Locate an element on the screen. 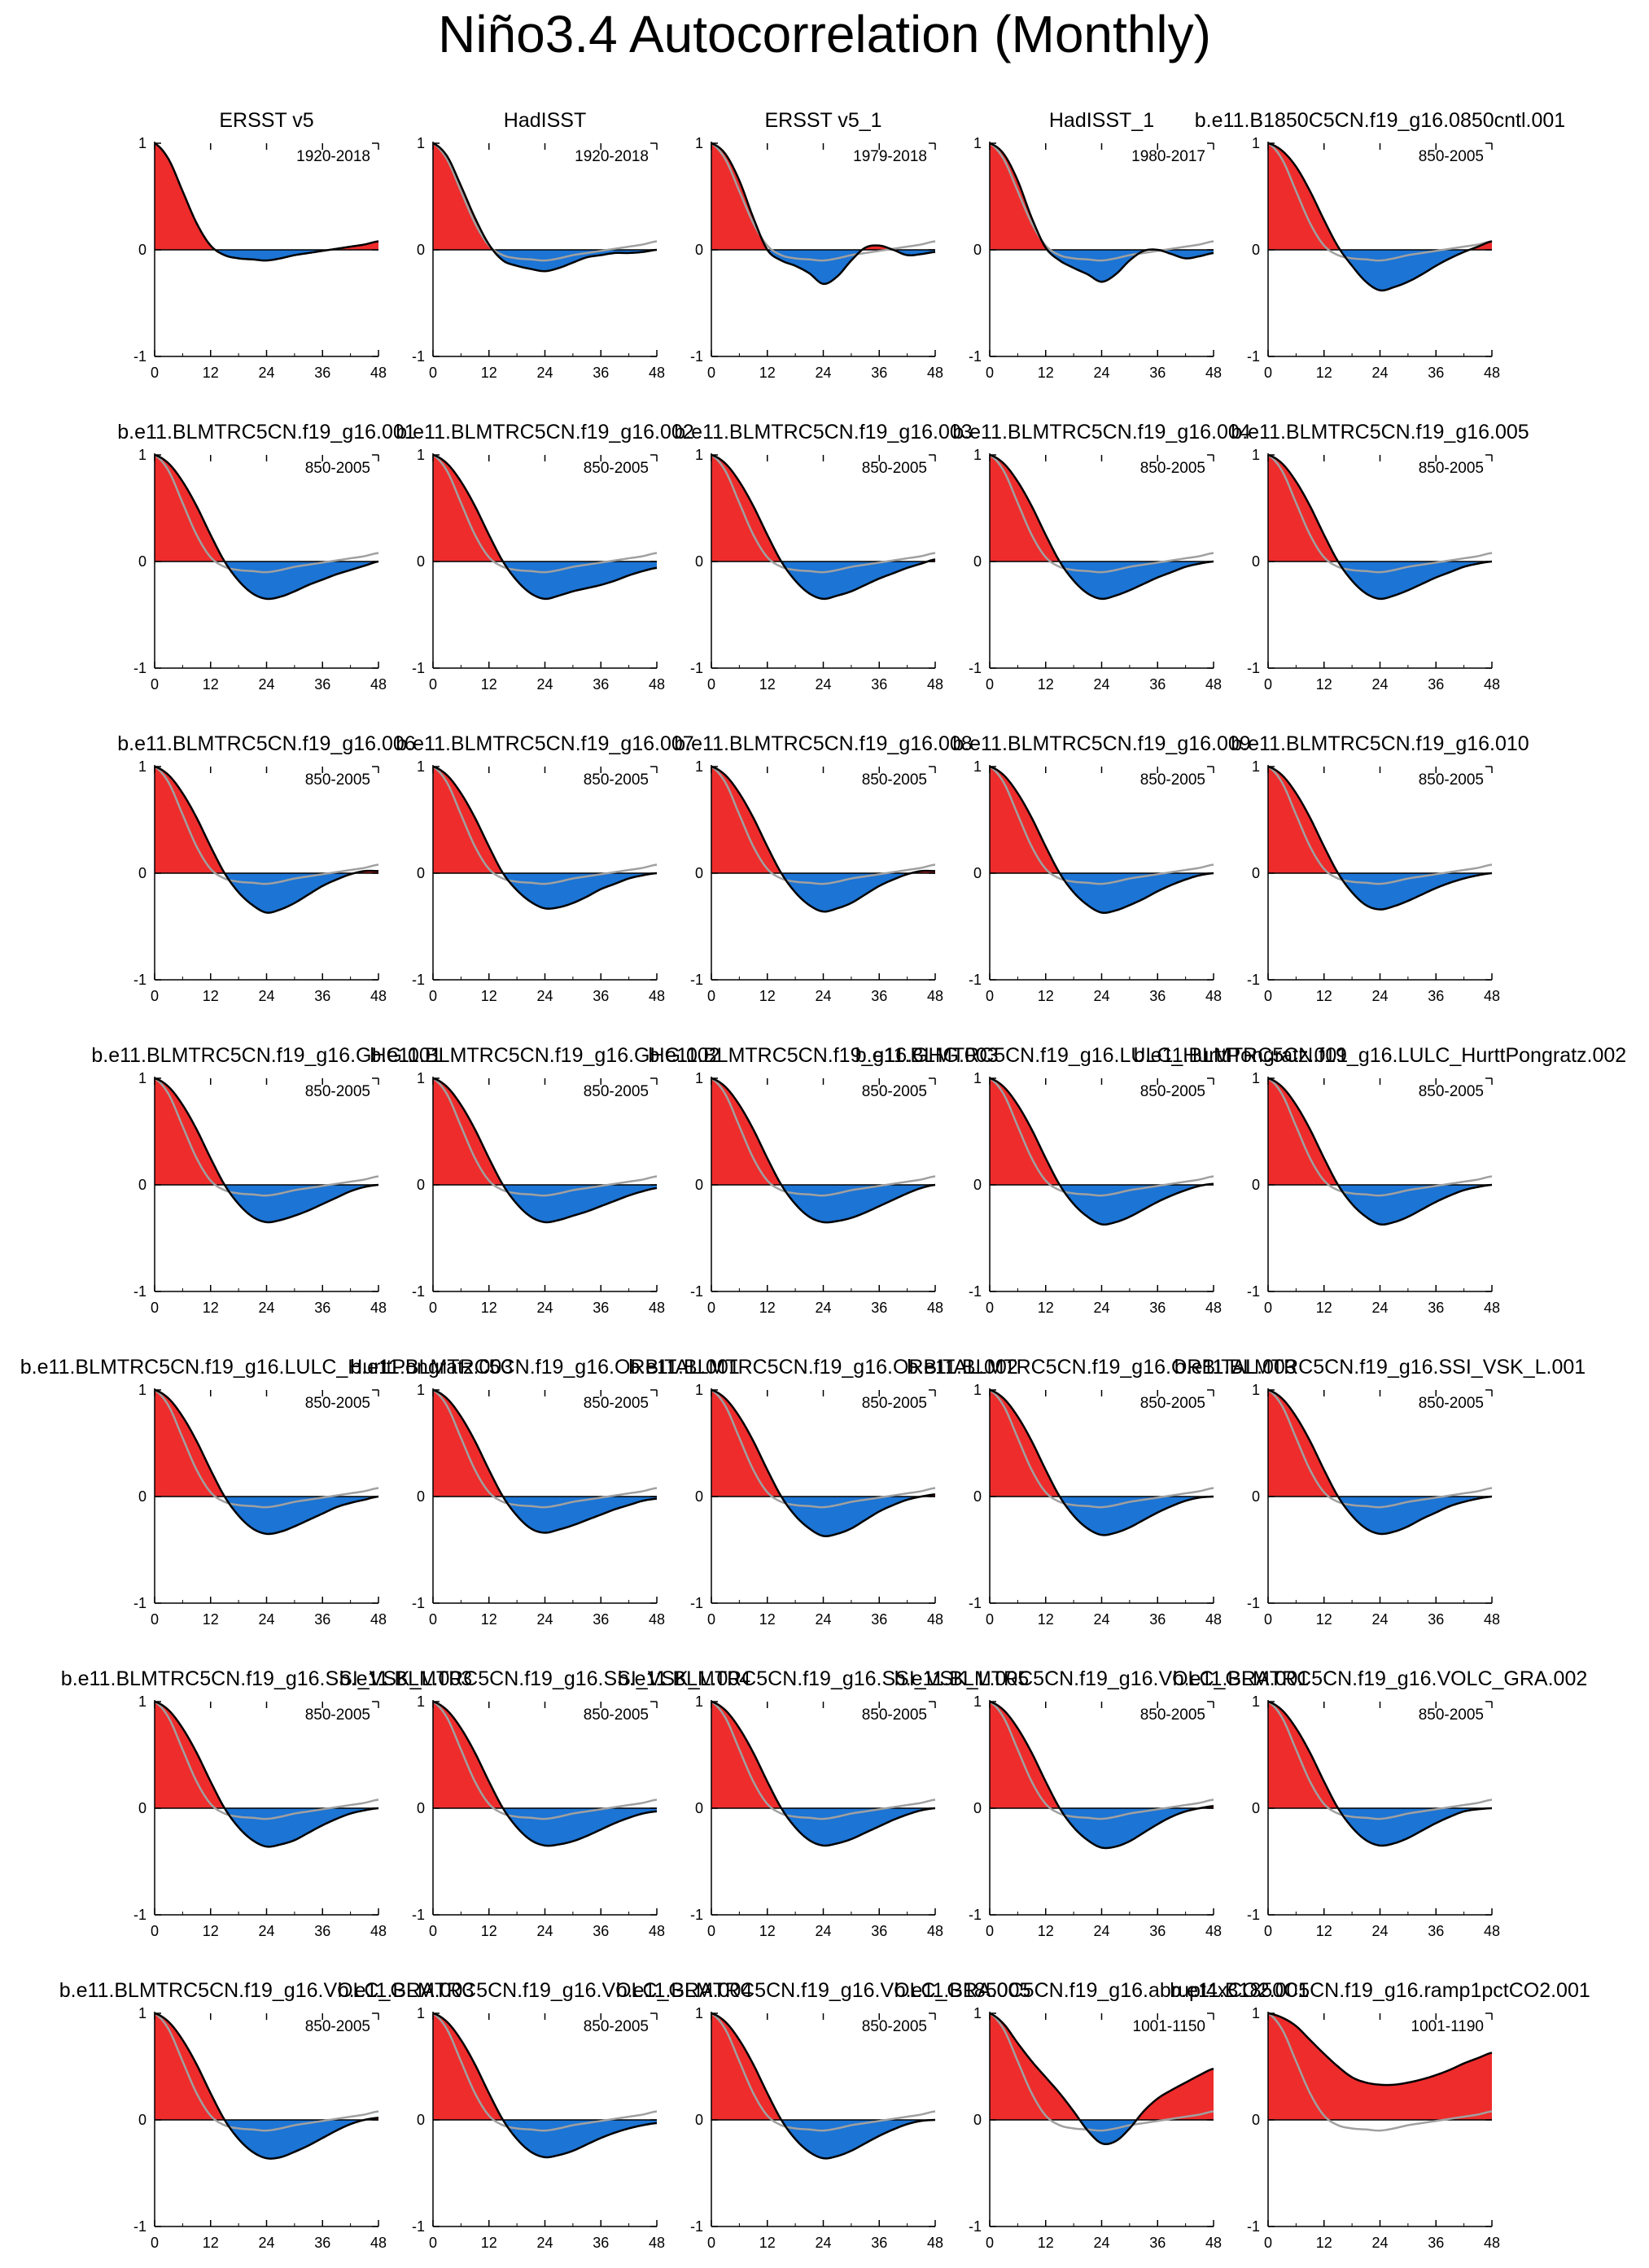 This screenshot has height=2268, width=1649. panel-title: b.e11.BLMTRC5CN.f19_g16.VOLC_GRA.005 is located at coordinates (824, 1990).